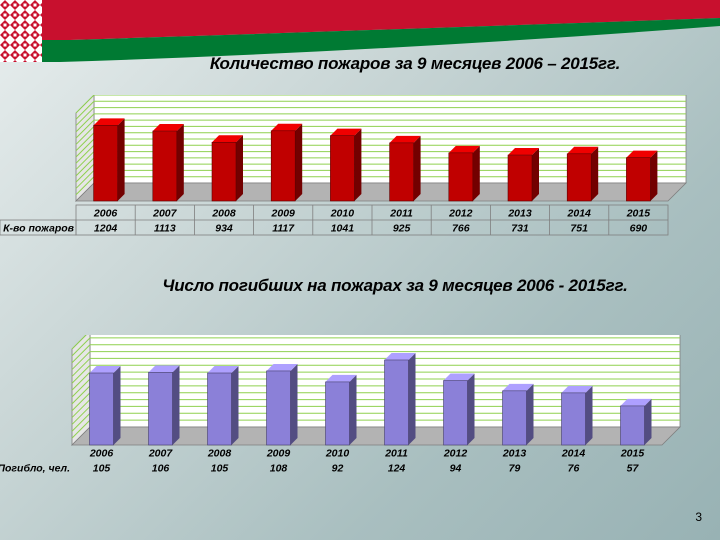 The height and width of the screenshot is (540, 720). Describe the element at coordinates (402, 229) in the screenshot. I see `fires-value-label: 925` at that location.